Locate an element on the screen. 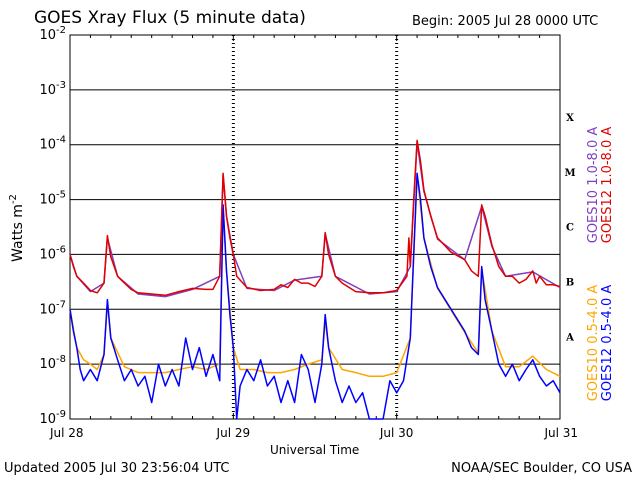  y-axis-label-text: Watts m-2 is located at coordinates (17, 228).